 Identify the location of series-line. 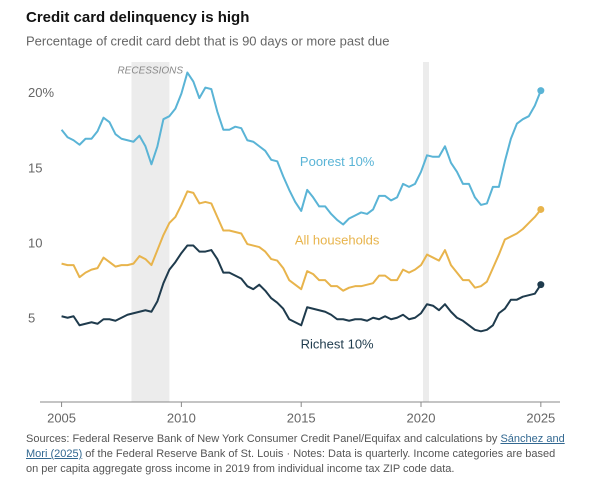
(301, 288).